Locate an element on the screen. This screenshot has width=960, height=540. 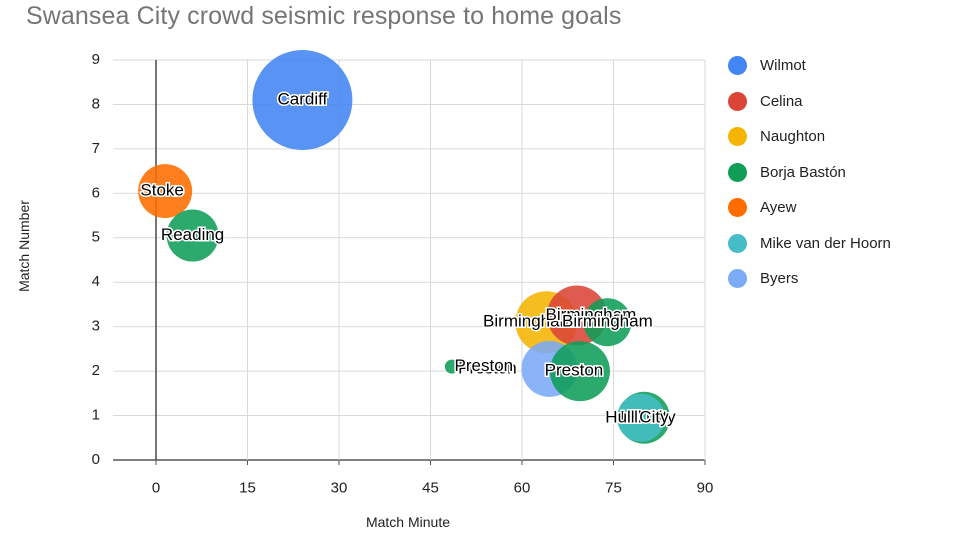
legend-item: Wilmot is located at coordinates (843, 66).